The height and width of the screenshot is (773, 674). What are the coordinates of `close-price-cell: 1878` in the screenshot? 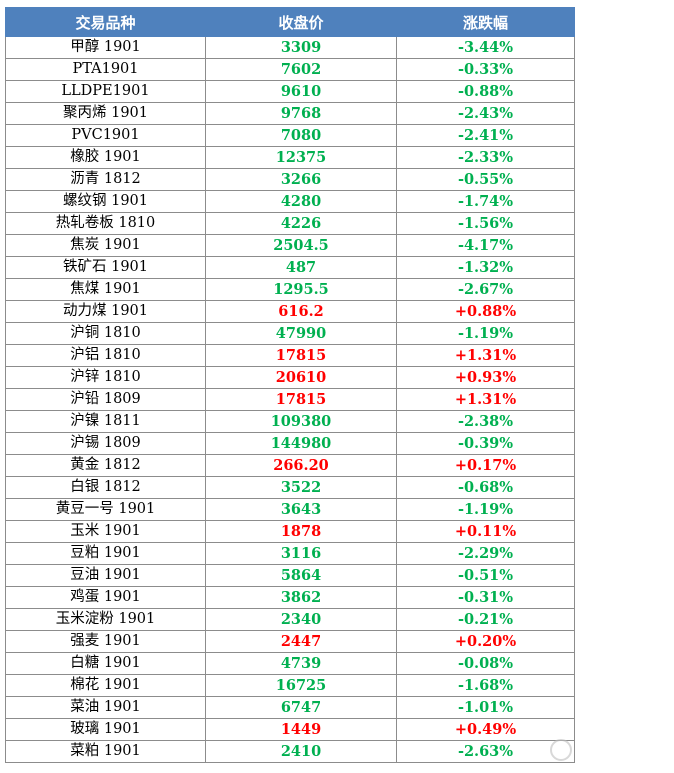 It's located at (301, 531).